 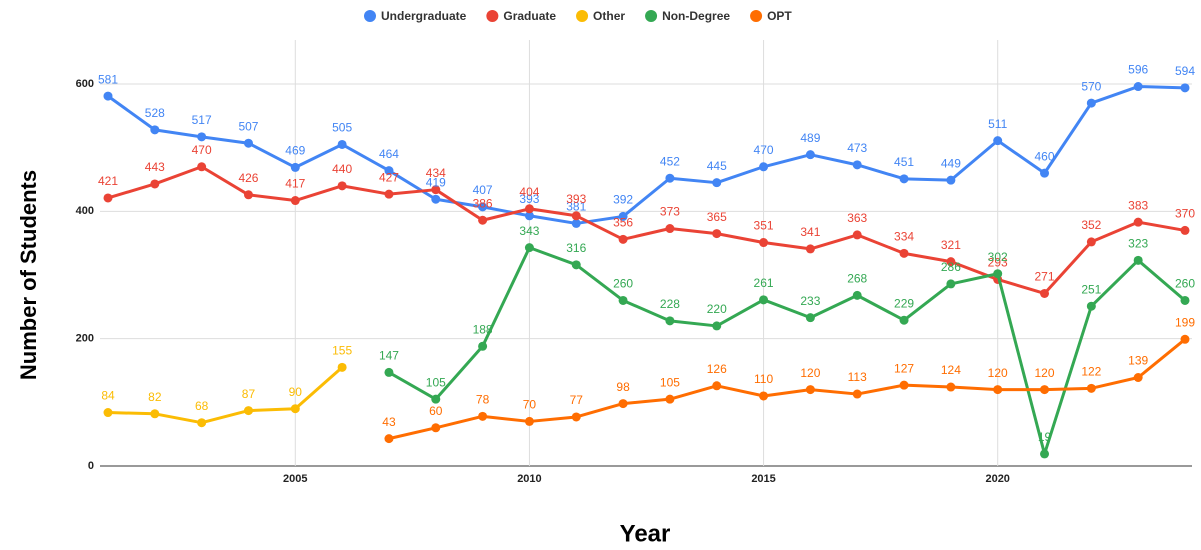 What do you see at coordinates (1138, 70) in the screenshot?
I see `data-label: 596` at bounding box center [1138, 70].